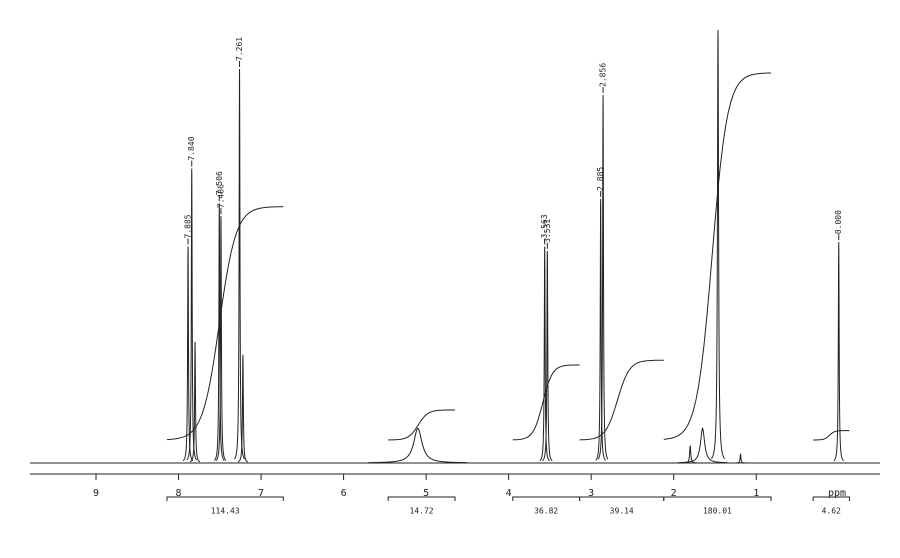 The image size is (900, 558). I want to click on peak-label: 0.000, so click(838, 222).